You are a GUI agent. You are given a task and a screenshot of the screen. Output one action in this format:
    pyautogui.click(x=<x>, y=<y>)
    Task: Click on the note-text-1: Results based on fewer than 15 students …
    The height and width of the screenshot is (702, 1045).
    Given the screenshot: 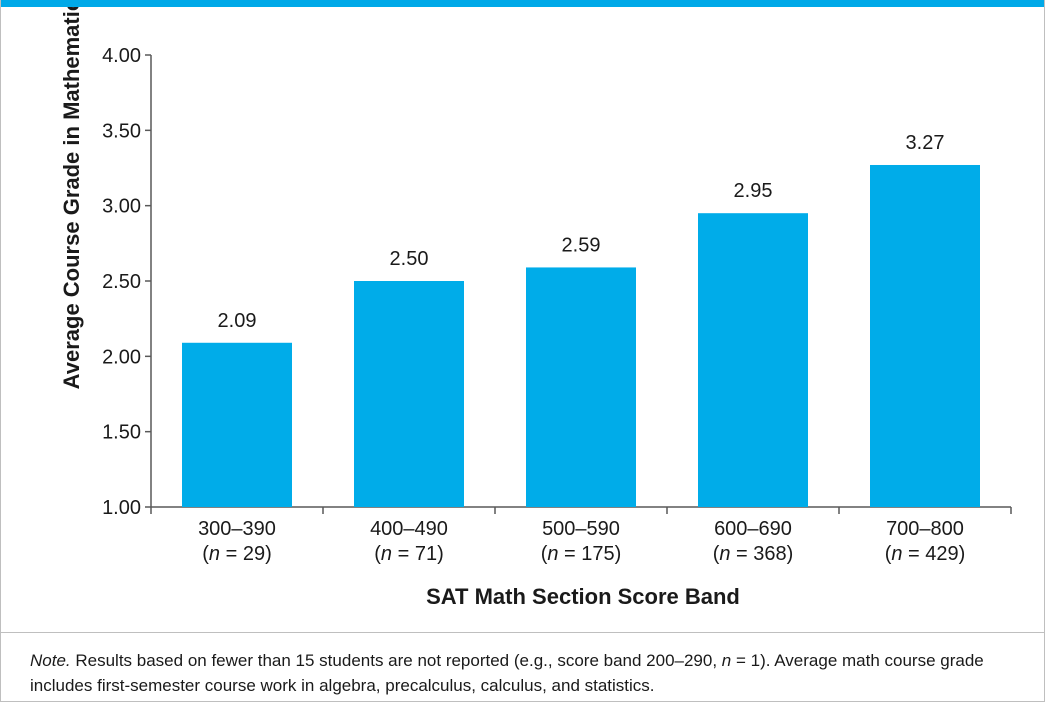 What is the action you would take?
    pyautogui.click(x=396, y=660)
    